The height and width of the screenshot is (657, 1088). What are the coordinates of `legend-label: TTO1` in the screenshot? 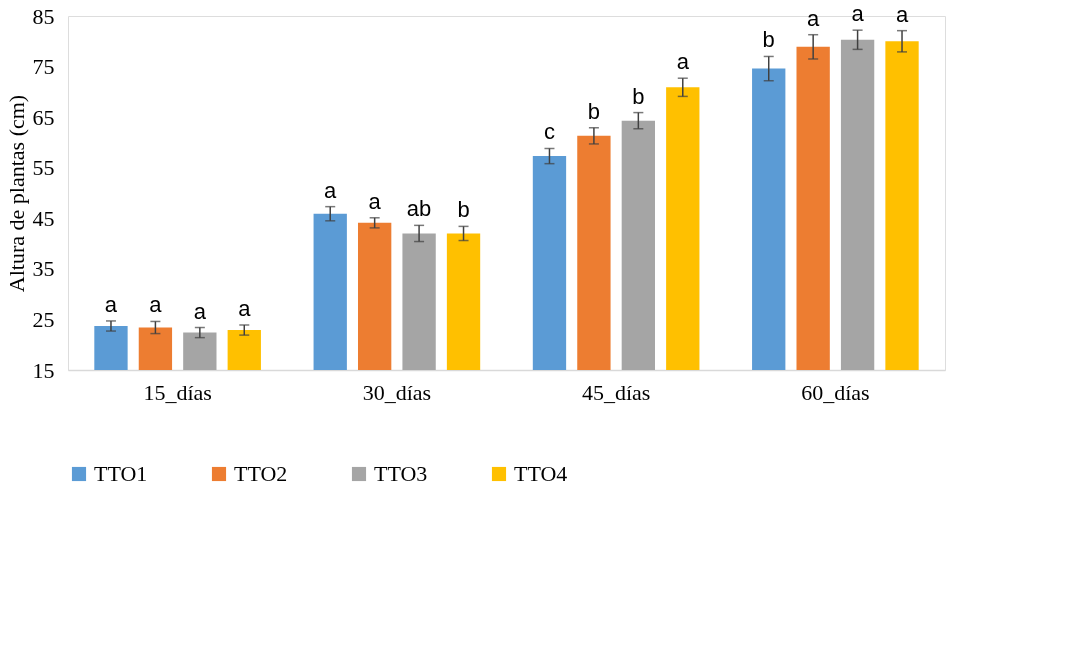 It's located at (121, 473).